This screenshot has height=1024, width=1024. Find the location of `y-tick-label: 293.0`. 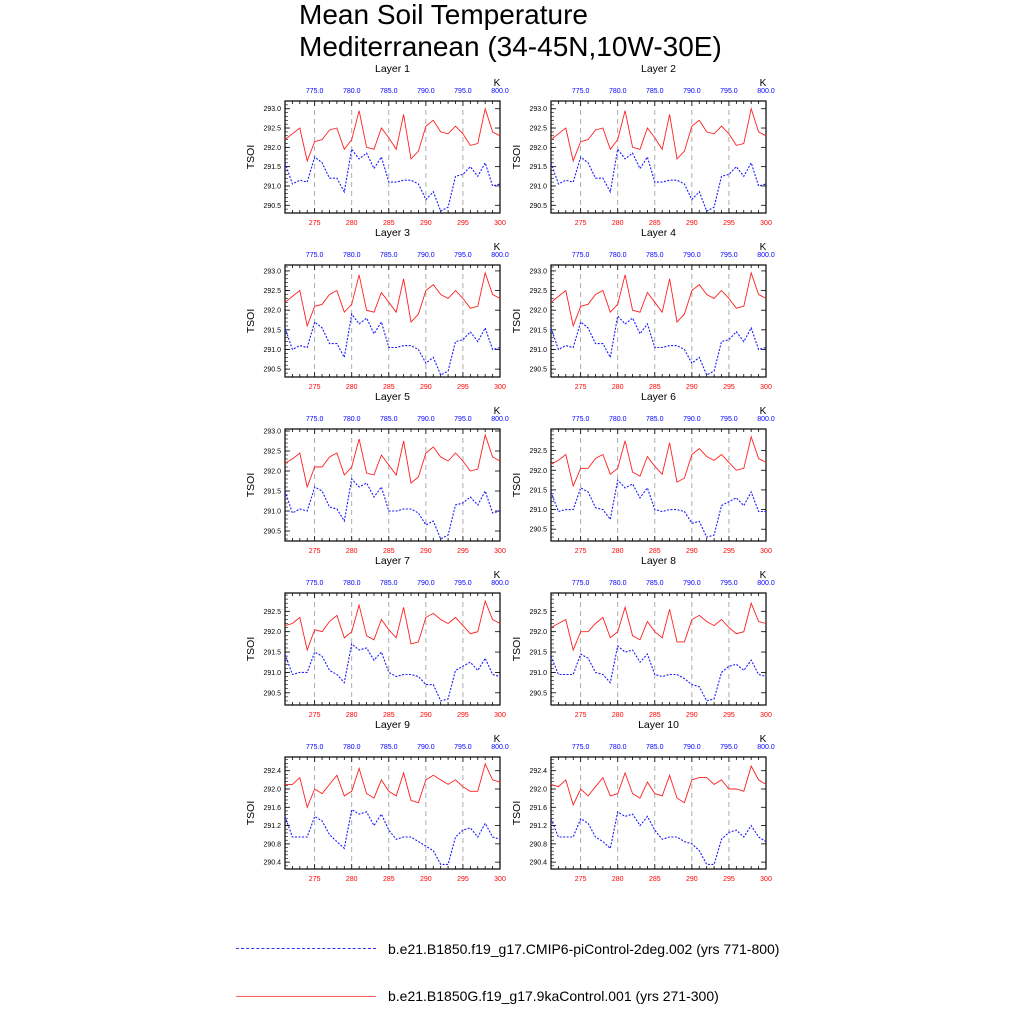

y-tick-label: 293.0 is located at coordinates (272, 432).